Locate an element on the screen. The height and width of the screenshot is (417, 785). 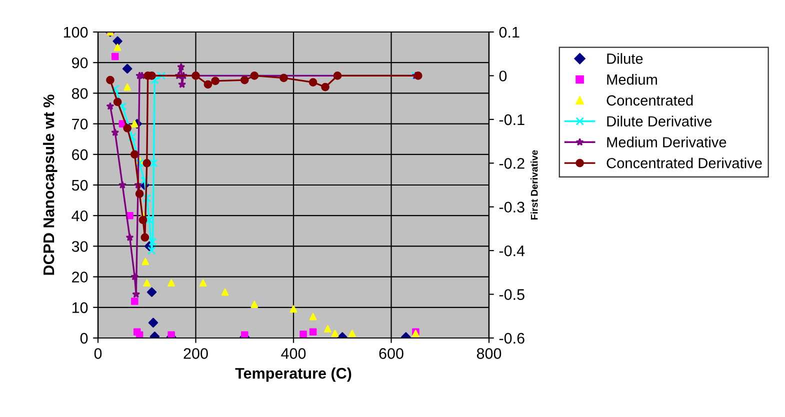
x-tick-label: 200 is located at coordinates (196, 353).